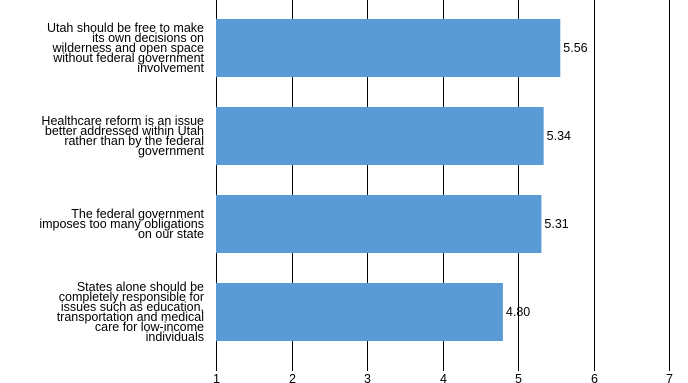  Describe the element at coordinates (518, 377) in the screenshot. I see `x-tick-label: 5` at that location.